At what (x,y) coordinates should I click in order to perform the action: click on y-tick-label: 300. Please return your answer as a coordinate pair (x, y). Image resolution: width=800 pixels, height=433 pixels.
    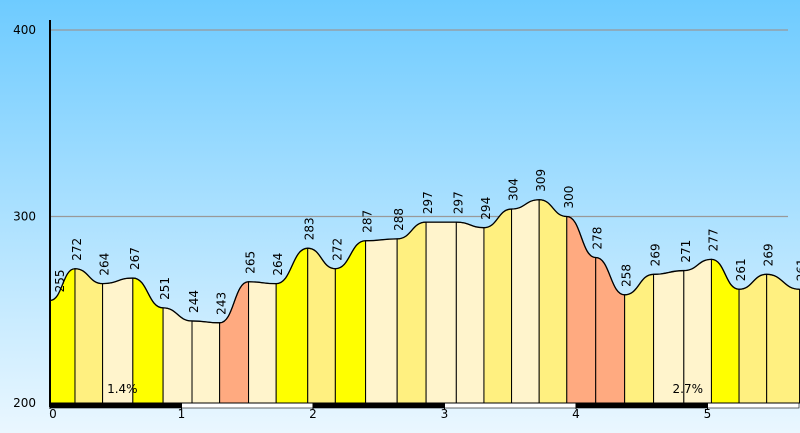
    Looking at the image, I should click on (24, 217).